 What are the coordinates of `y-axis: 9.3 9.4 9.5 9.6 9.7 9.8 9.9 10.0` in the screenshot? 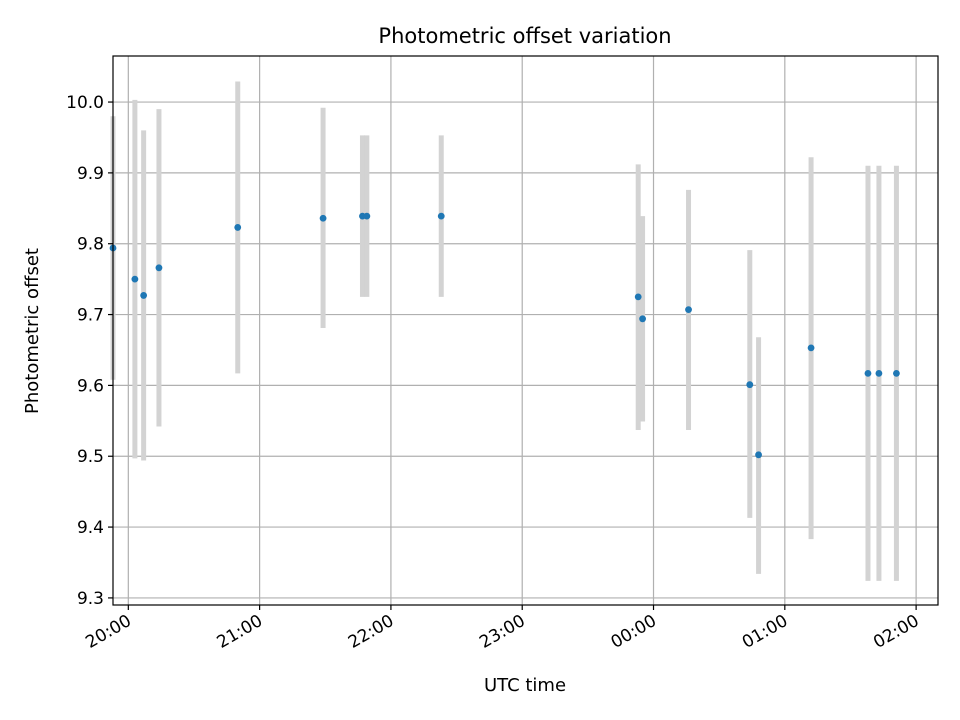 It's located at (89, 351).